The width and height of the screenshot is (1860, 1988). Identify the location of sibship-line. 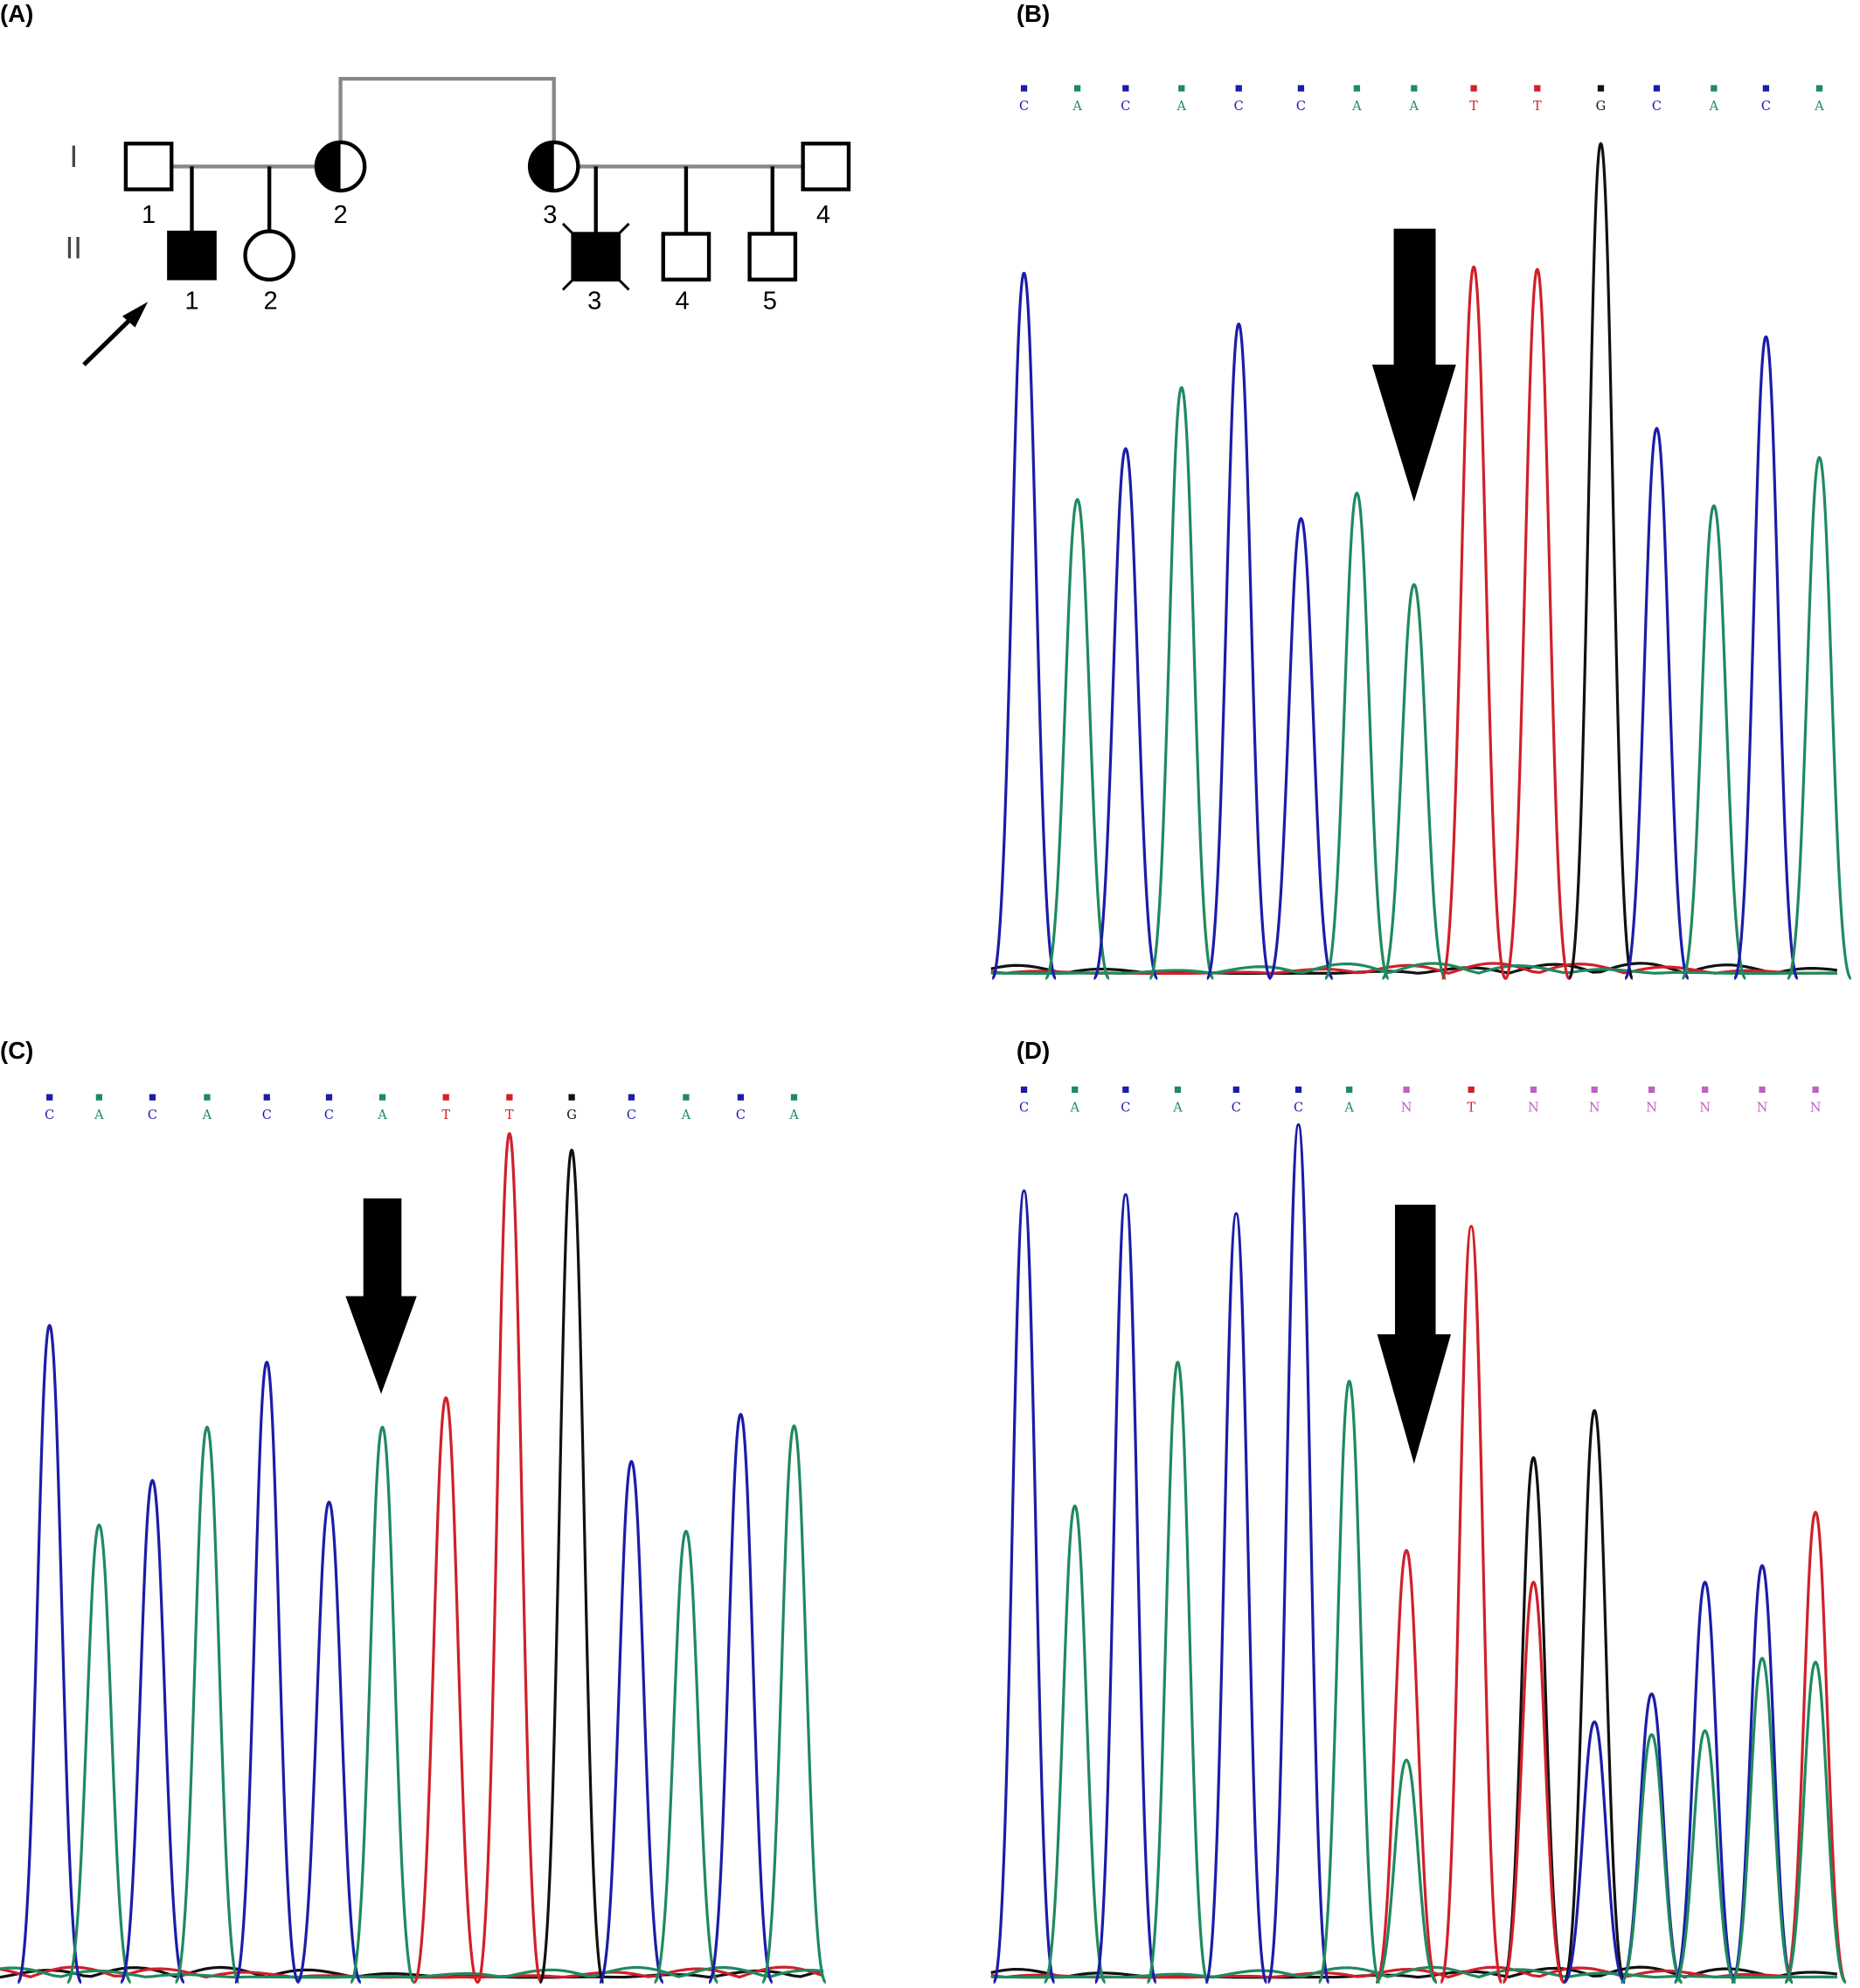
(447, 109).